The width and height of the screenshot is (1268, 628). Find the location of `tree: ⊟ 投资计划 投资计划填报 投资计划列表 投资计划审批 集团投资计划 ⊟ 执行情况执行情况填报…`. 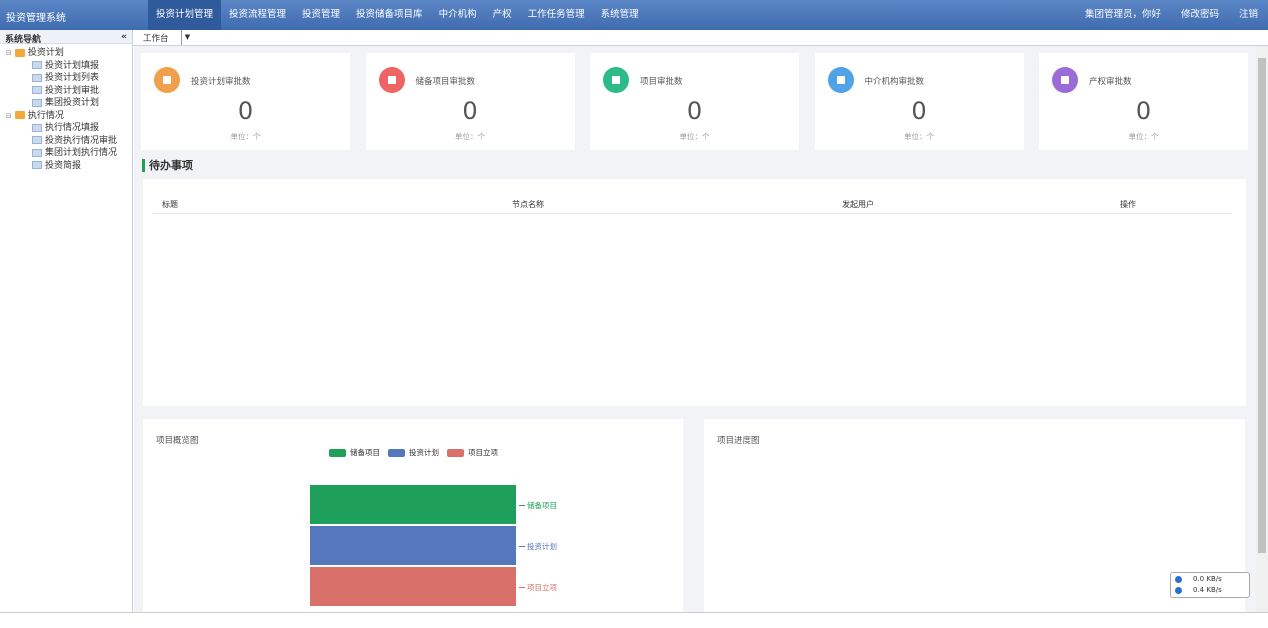

tree: ⊟ 投资计划 投资计划填报 投资计划列表 投资计划审批 集团投资计划 ⊟ 执行情况执行情况填报… is located at coordinates (66, 108).